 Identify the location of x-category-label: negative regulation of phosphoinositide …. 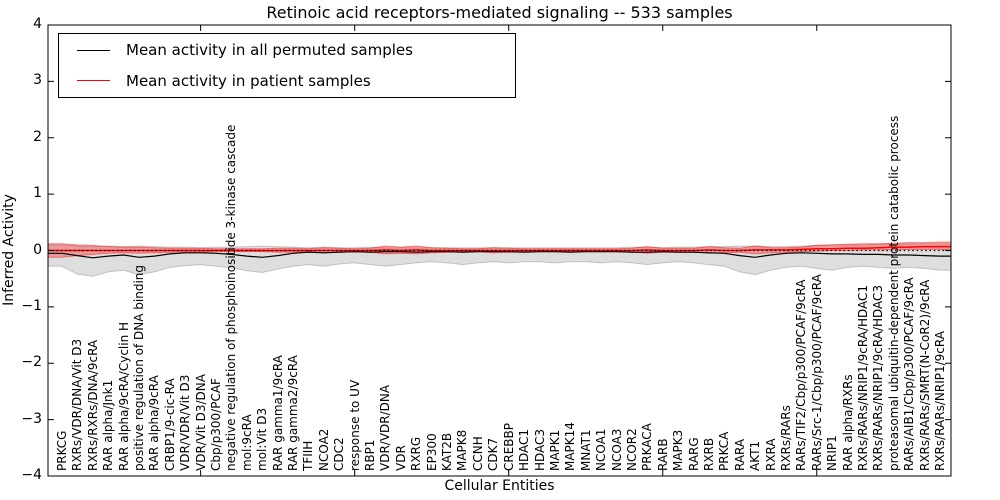
(231, 297).